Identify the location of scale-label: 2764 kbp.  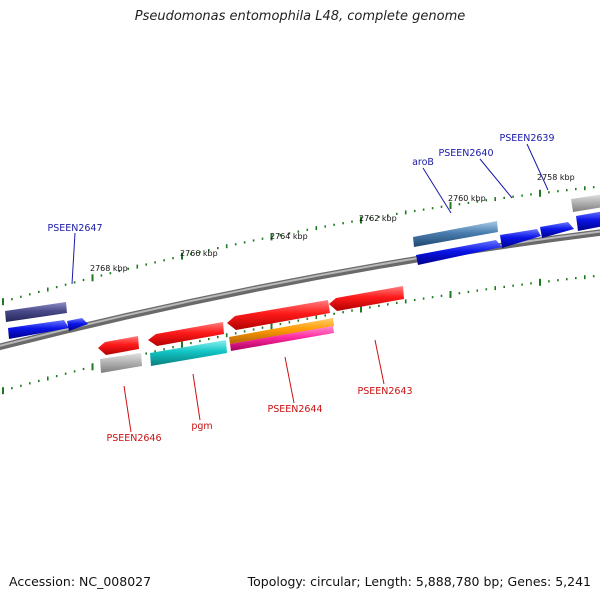
(289, 236).